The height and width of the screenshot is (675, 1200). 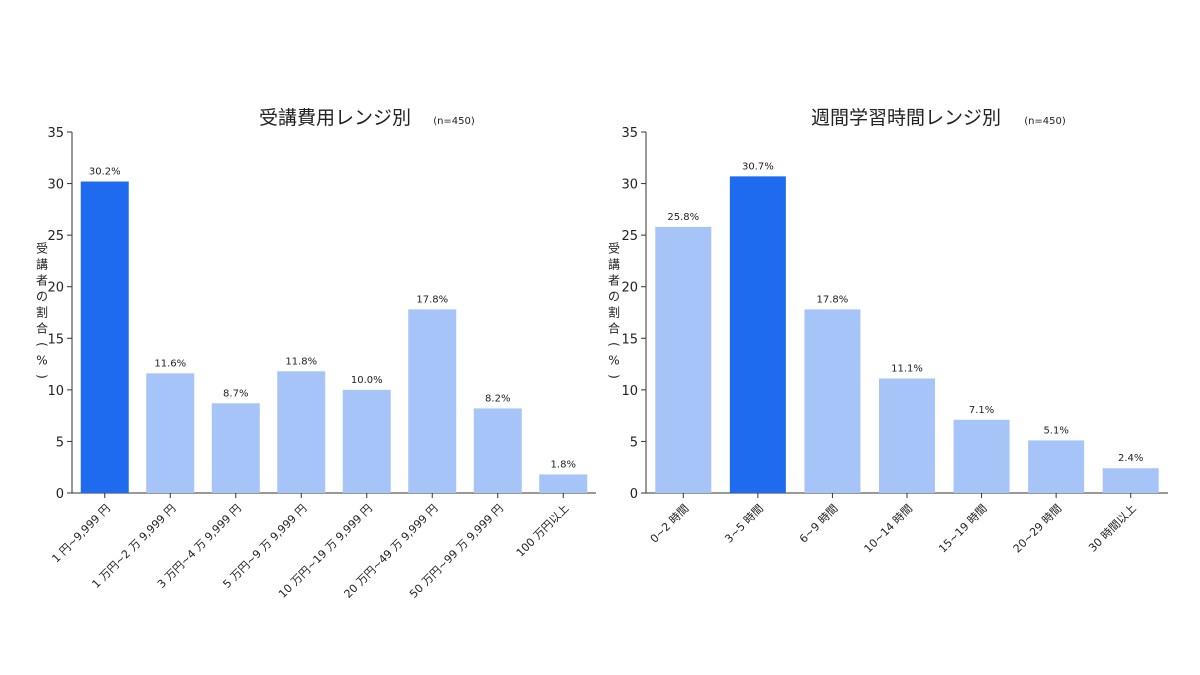 I want to click on data-label: 10.0%, so click(x=367, y=380).